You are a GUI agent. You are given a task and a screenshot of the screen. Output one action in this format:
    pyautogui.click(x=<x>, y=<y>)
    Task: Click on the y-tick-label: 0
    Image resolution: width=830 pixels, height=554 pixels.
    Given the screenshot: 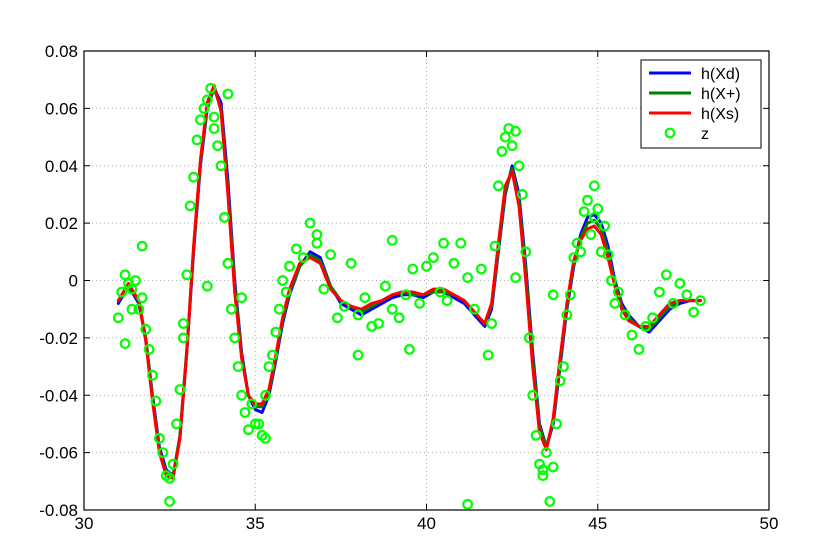 What is the action you would take?
    pyautogui.click(x=73, y=281)
    